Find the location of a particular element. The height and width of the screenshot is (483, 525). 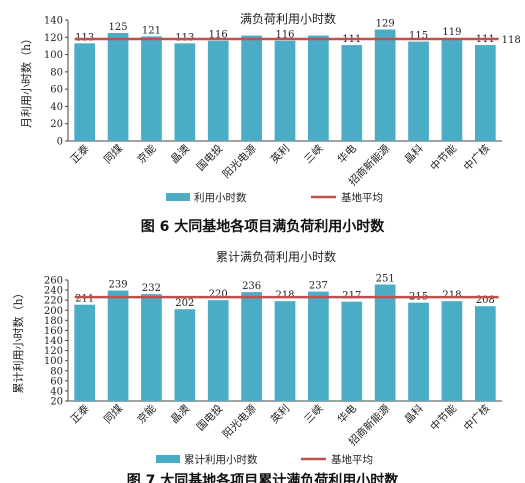

bar-value-label: 251 is located at coordinates (385, 279).